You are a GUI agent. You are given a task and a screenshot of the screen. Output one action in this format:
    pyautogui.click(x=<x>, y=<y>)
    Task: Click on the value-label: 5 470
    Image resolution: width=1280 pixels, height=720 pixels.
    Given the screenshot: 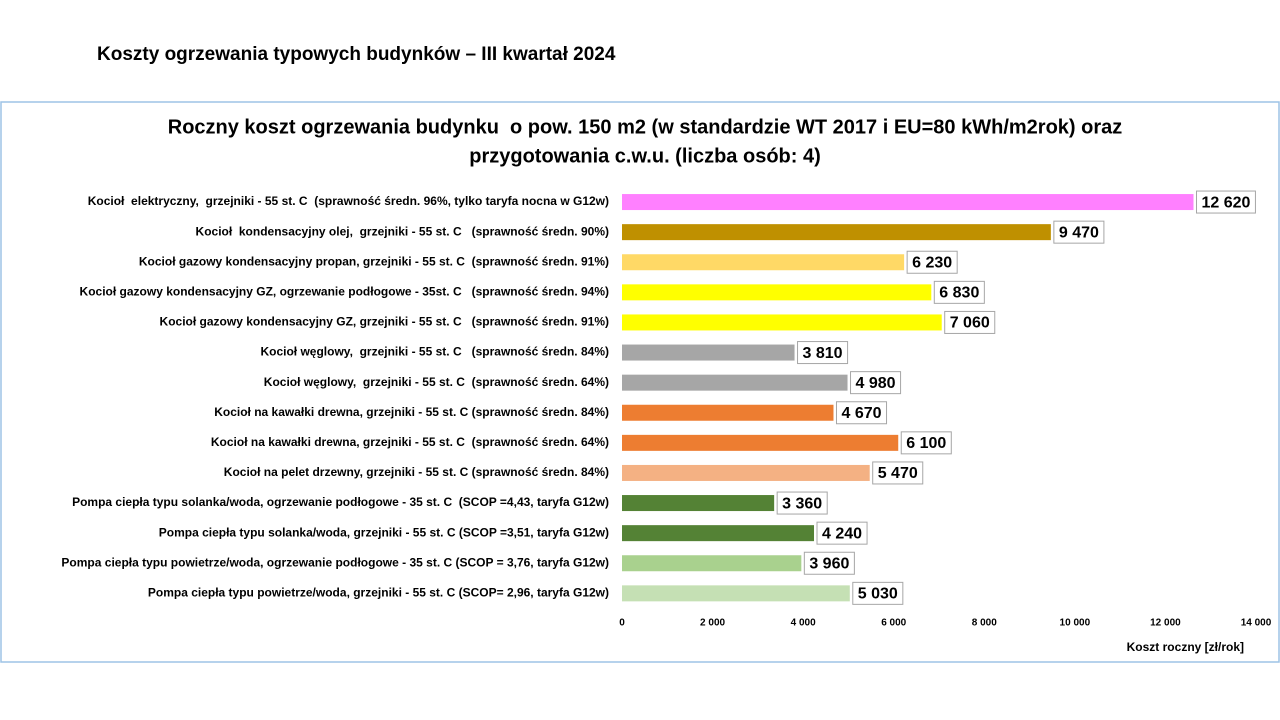 What is the action you would take?
    pyautogui.click(x=898, y=473)
    